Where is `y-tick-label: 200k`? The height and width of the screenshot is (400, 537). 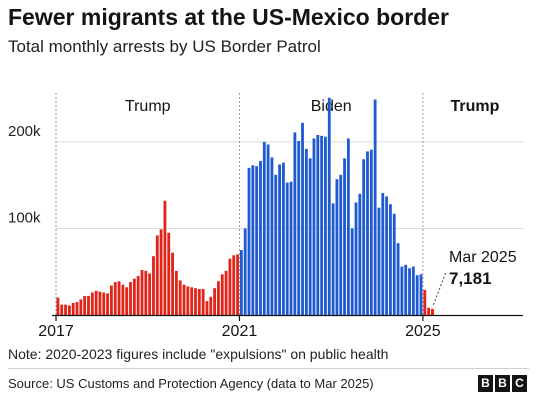 y-tick-label: 200k is located at coordinates (24, 131).